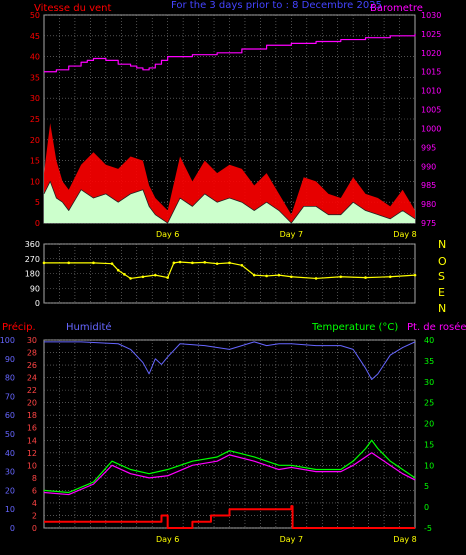 The height and width of the screenshot is (555, 466). What do you see at coordinates (429, 424) in the screenshot?
I see `temp-axis-tick-label: 20` at bounding box center [429, 424].